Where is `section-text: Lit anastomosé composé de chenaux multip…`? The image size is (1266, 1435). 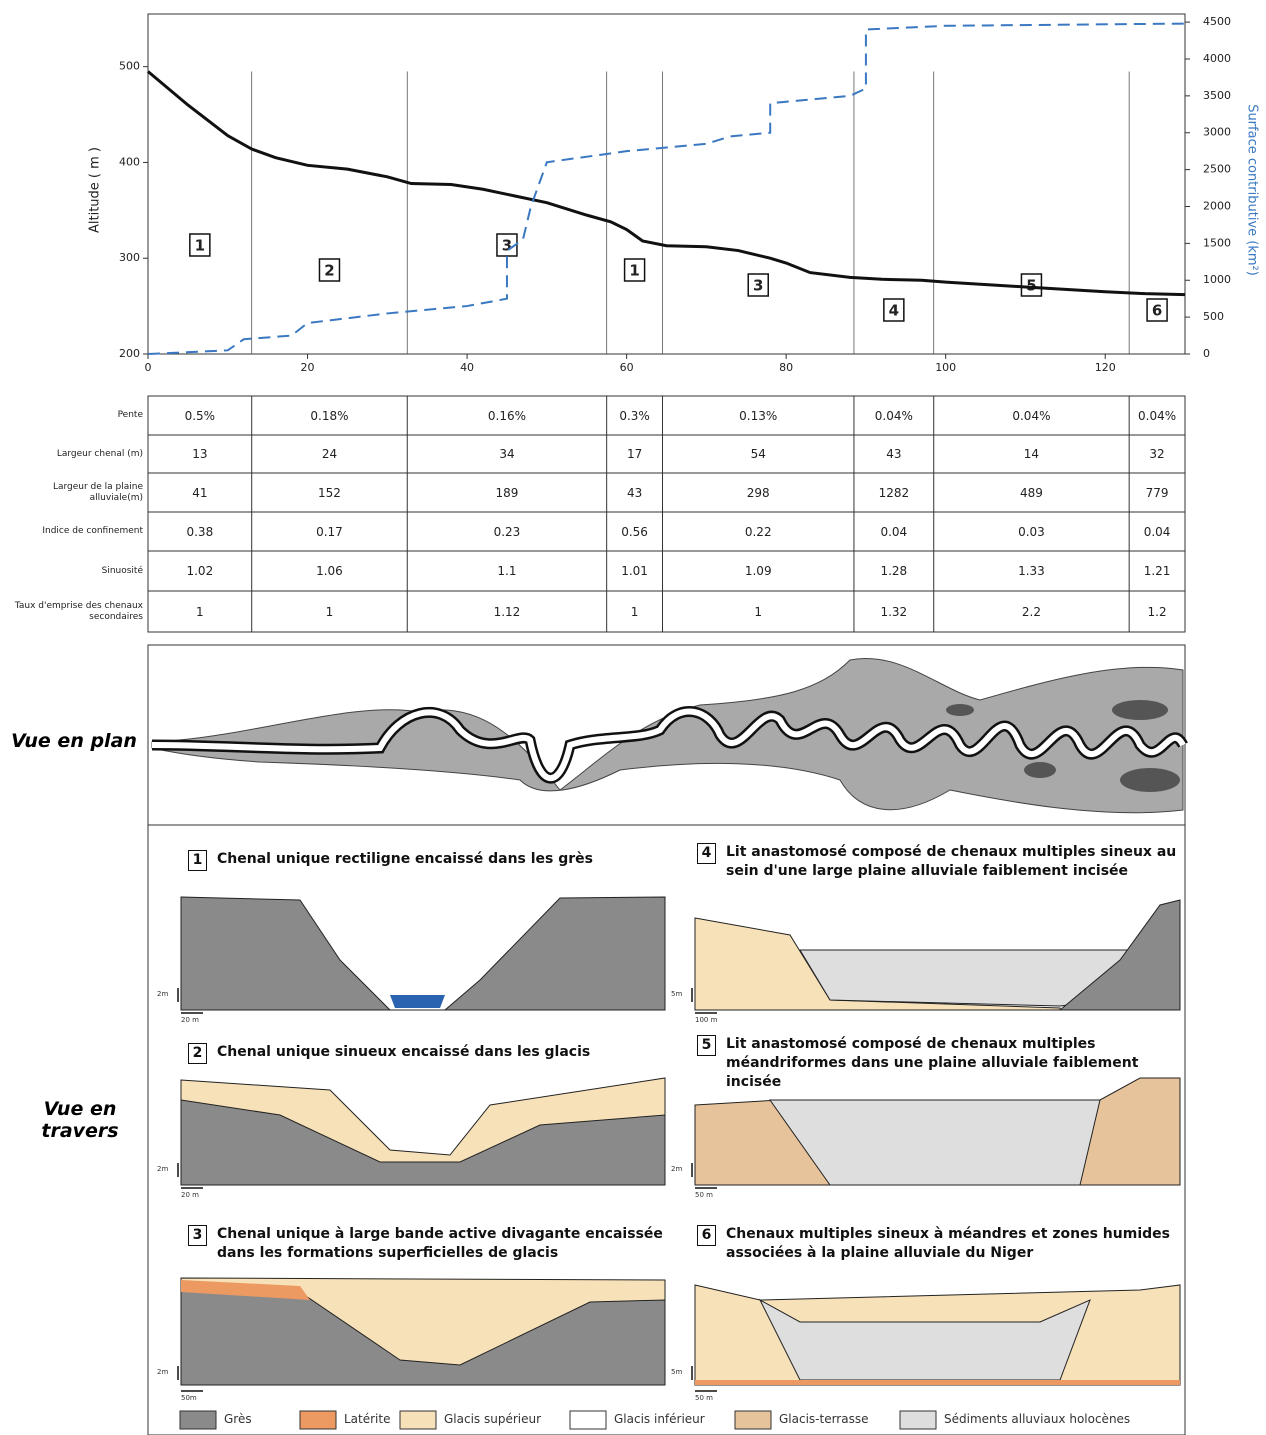 section-text: Lit anastomosé composé de chenaux multip… is located at coordinates (951, 861).